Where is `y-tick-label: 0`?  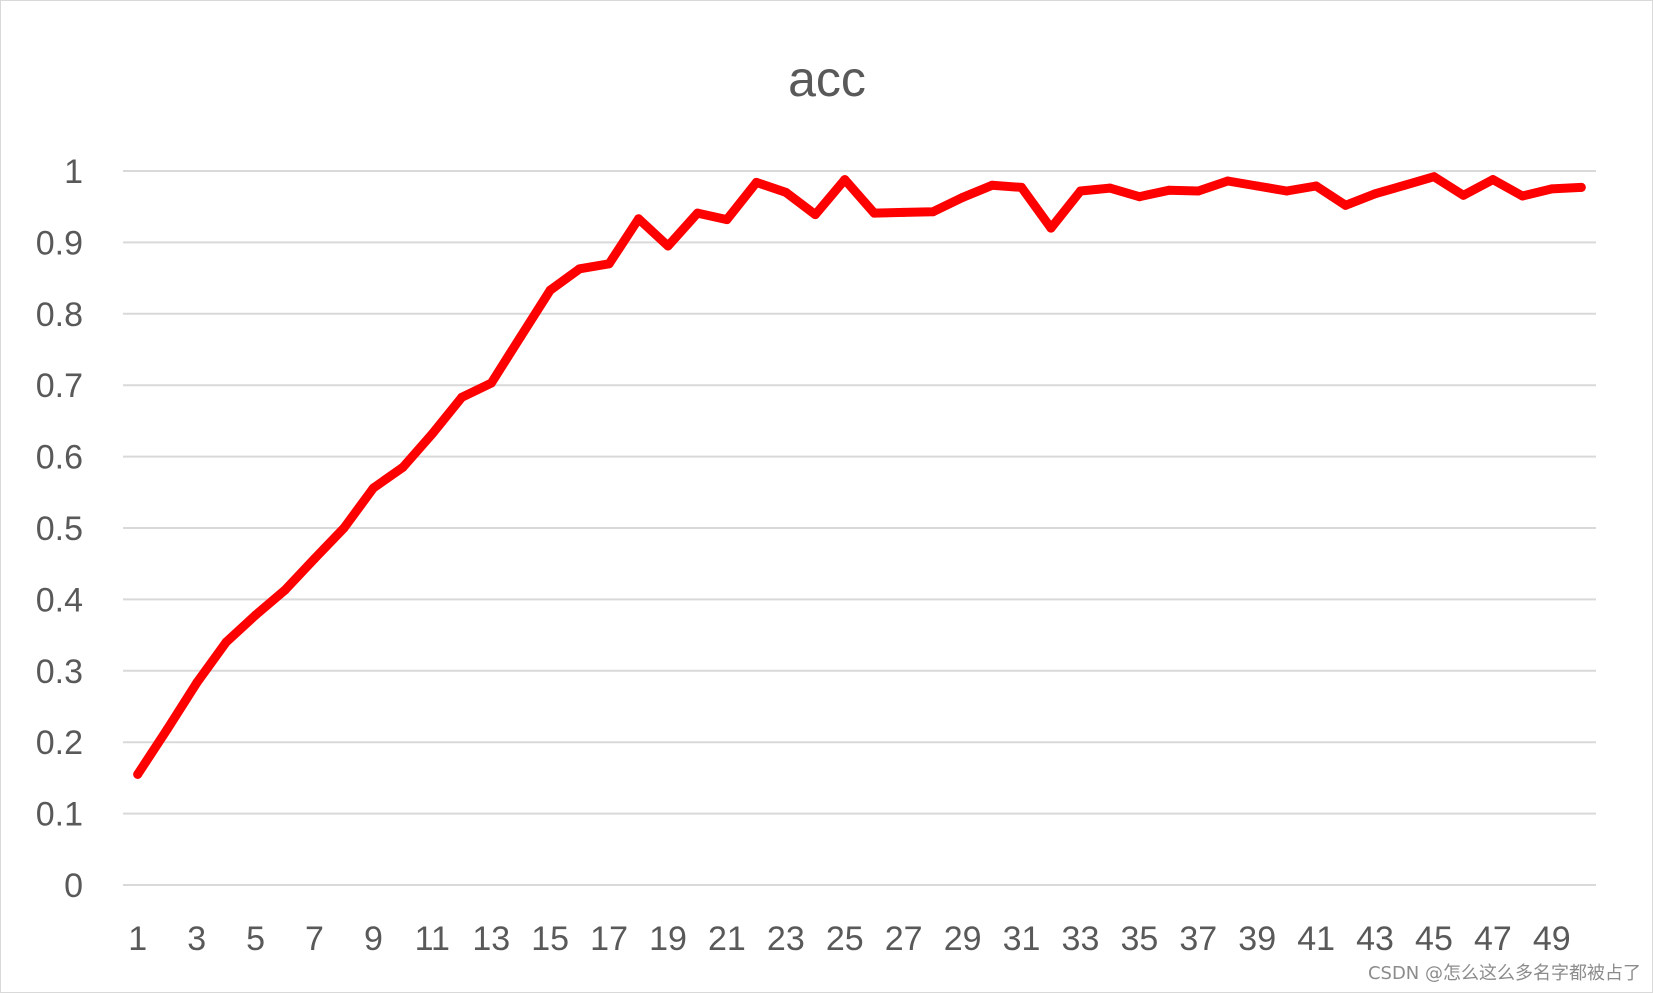
y-tick-label: 0 is located at coordinates (73, 886).